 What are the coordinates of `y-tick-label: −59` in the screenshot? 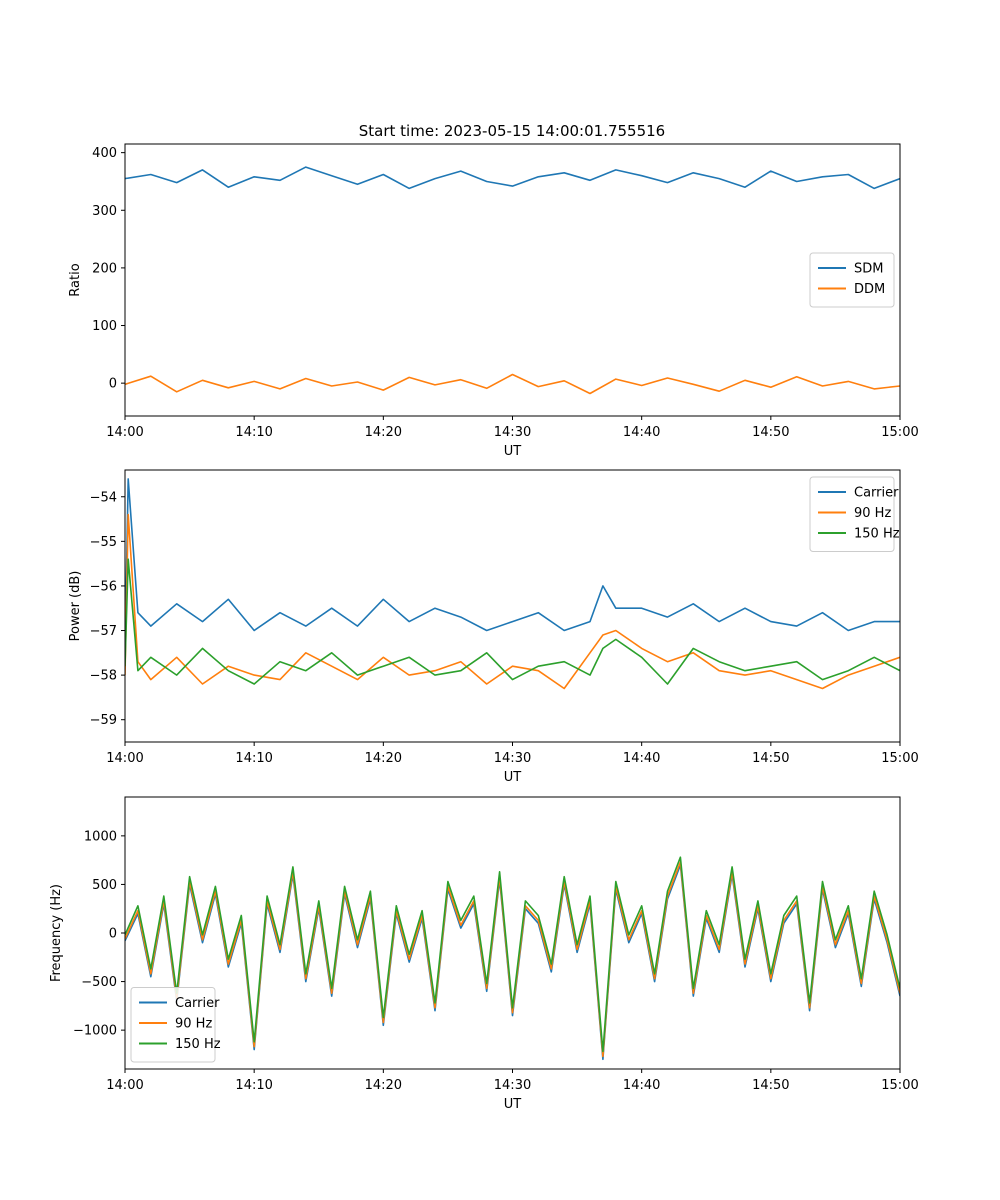 It's located at (103, 720).